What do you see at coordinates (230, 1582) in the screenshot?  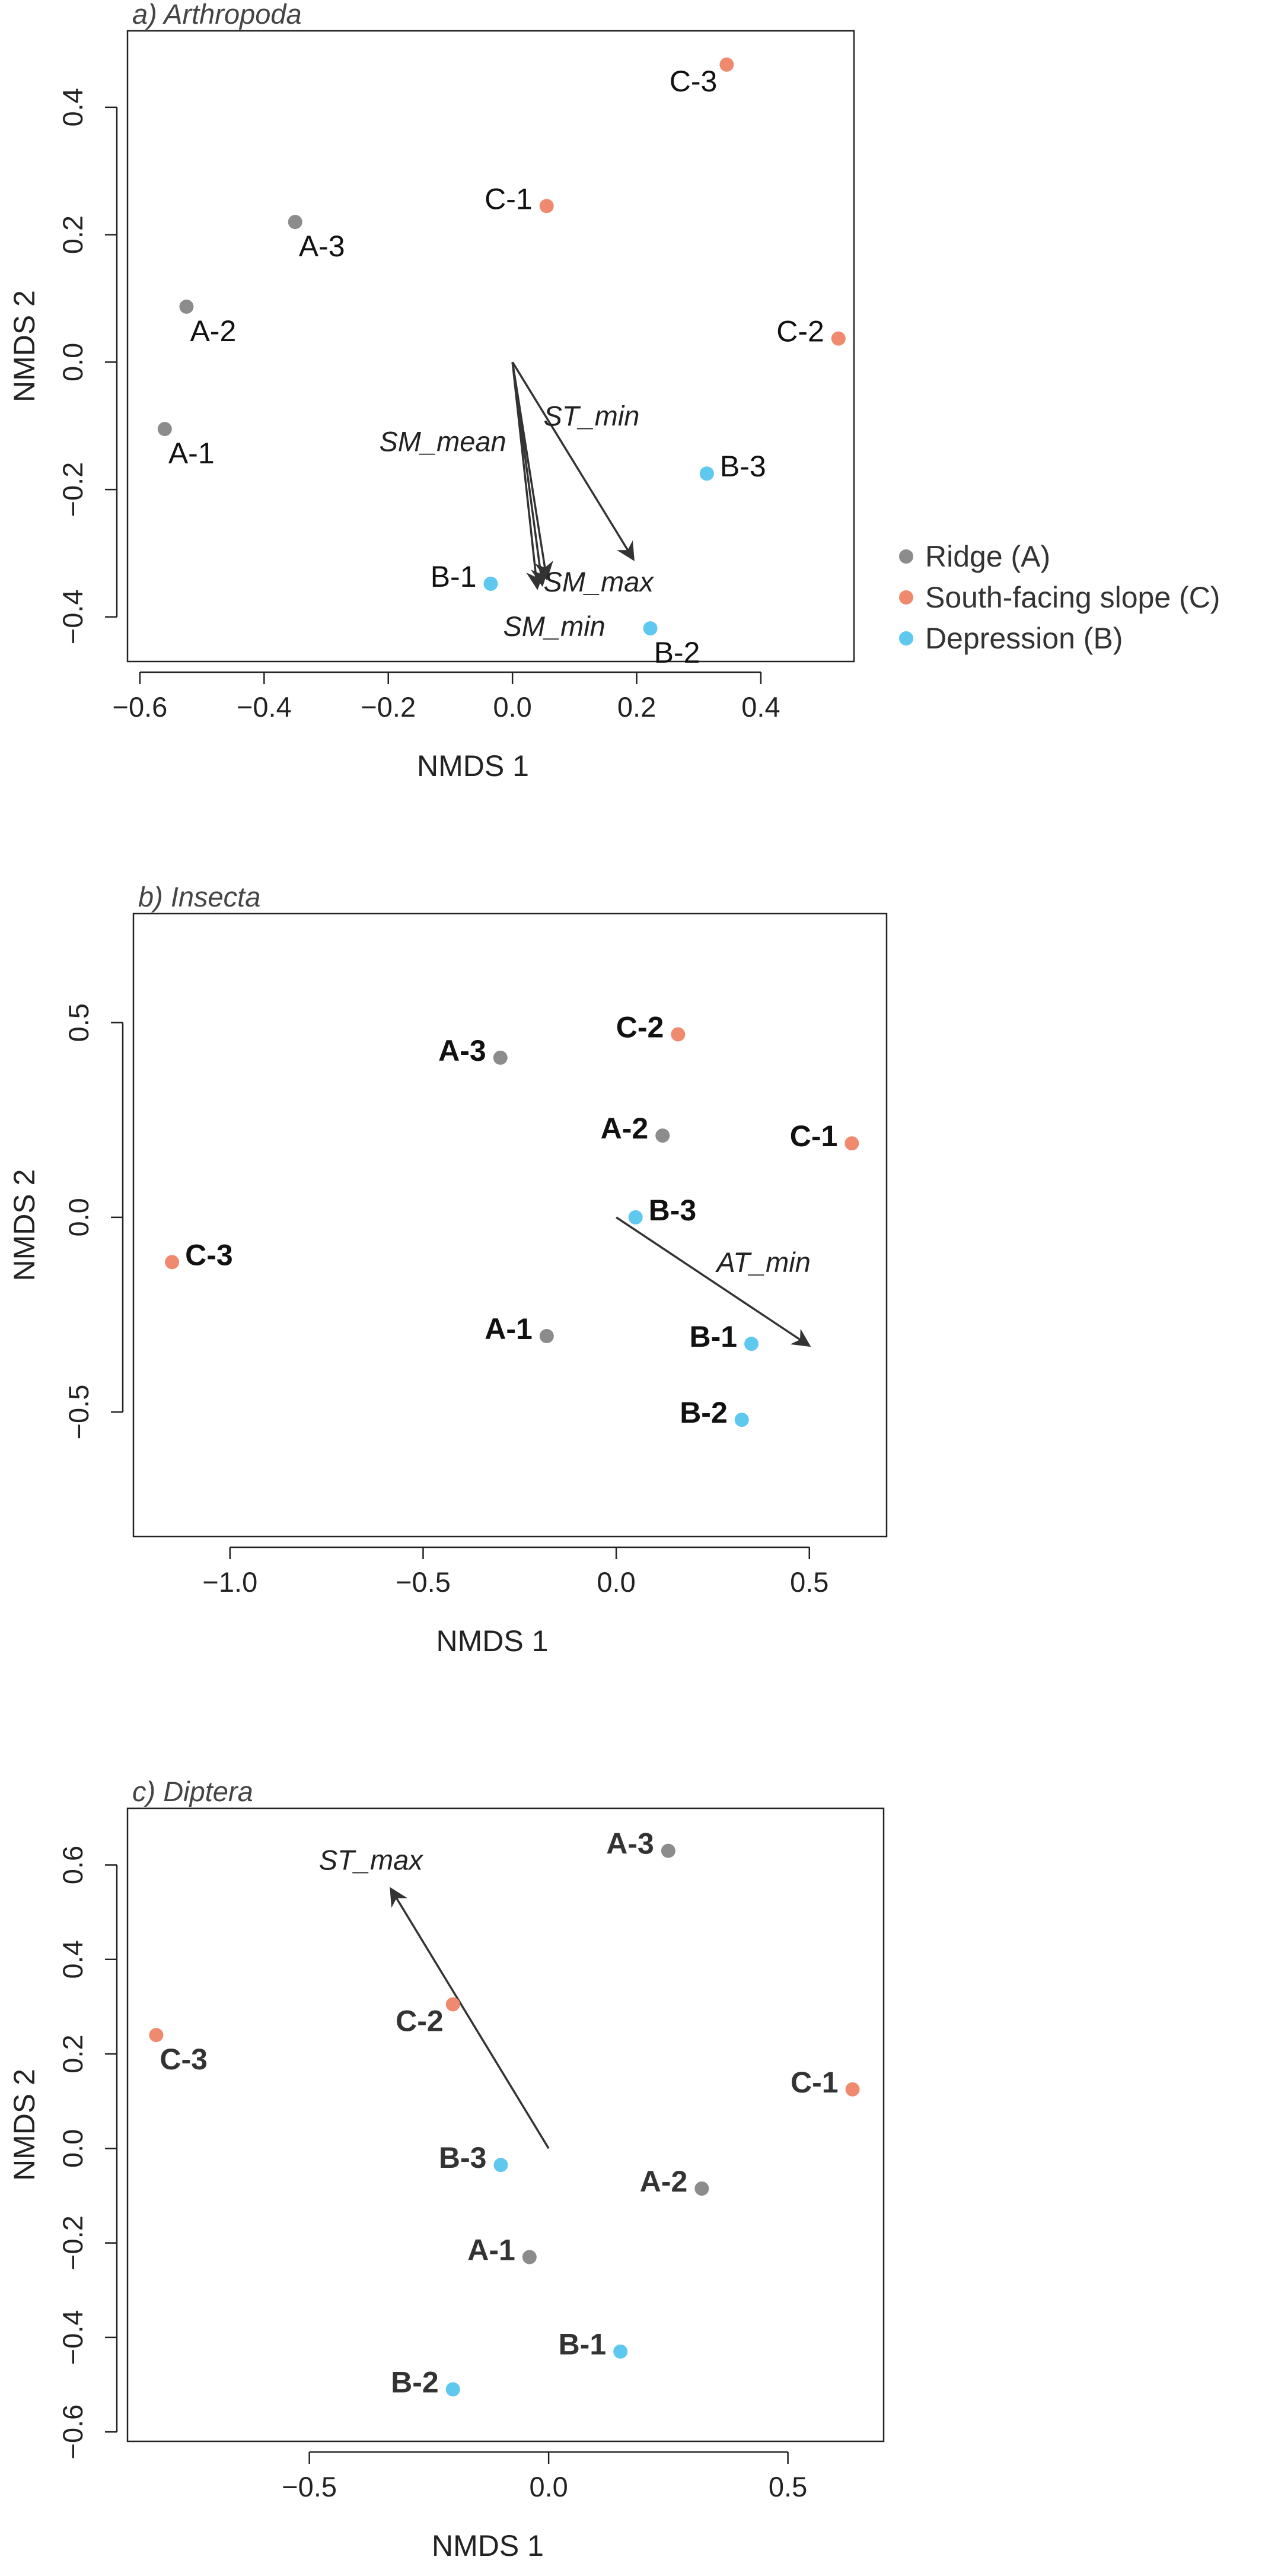 I see `x-tick-label: −1.0` at bounding box center [230, 1582].